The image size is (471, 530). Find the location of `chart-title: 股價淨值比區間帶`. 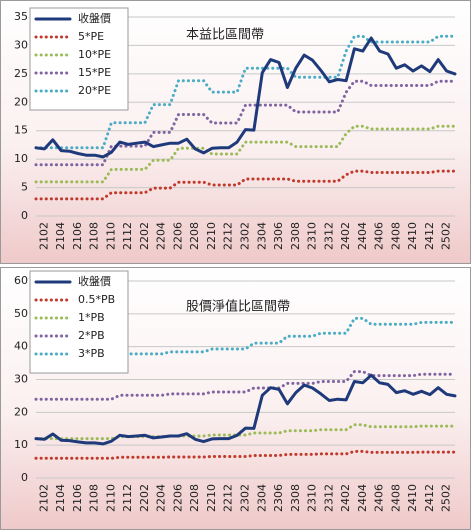

chart-title: 股價淨值比區間帶 is located at coordinates (238, 307).